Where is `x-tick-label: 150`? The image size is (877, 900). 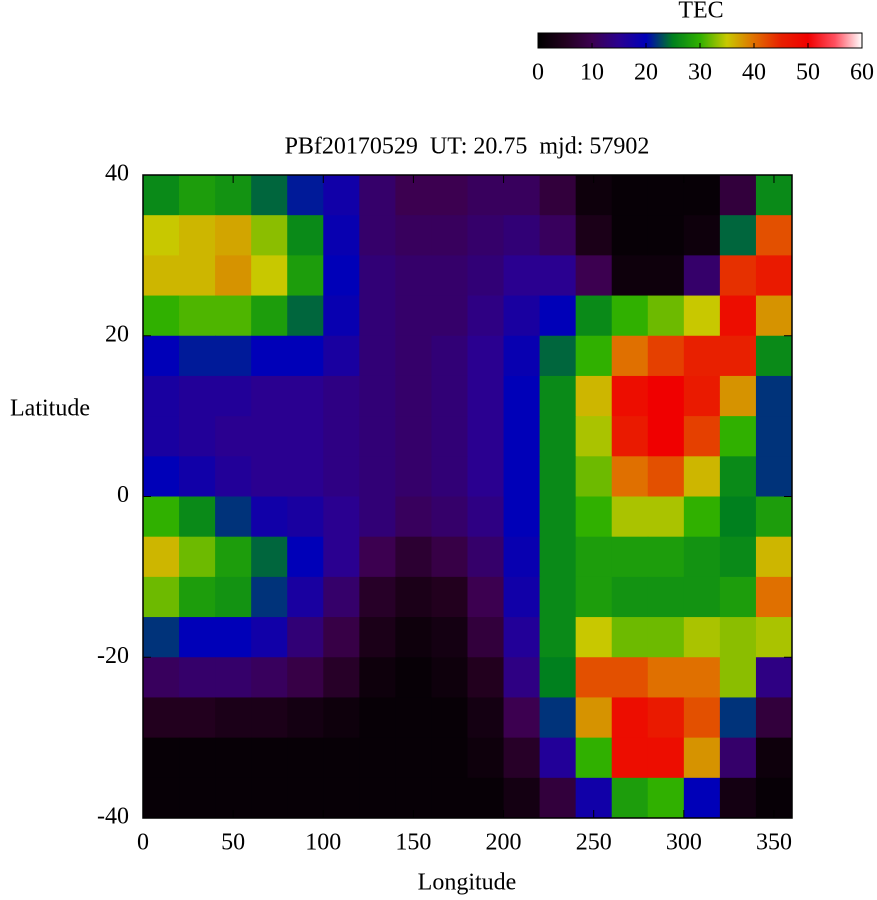 x-tick-label: 150 is located at coordinates (413, 843).